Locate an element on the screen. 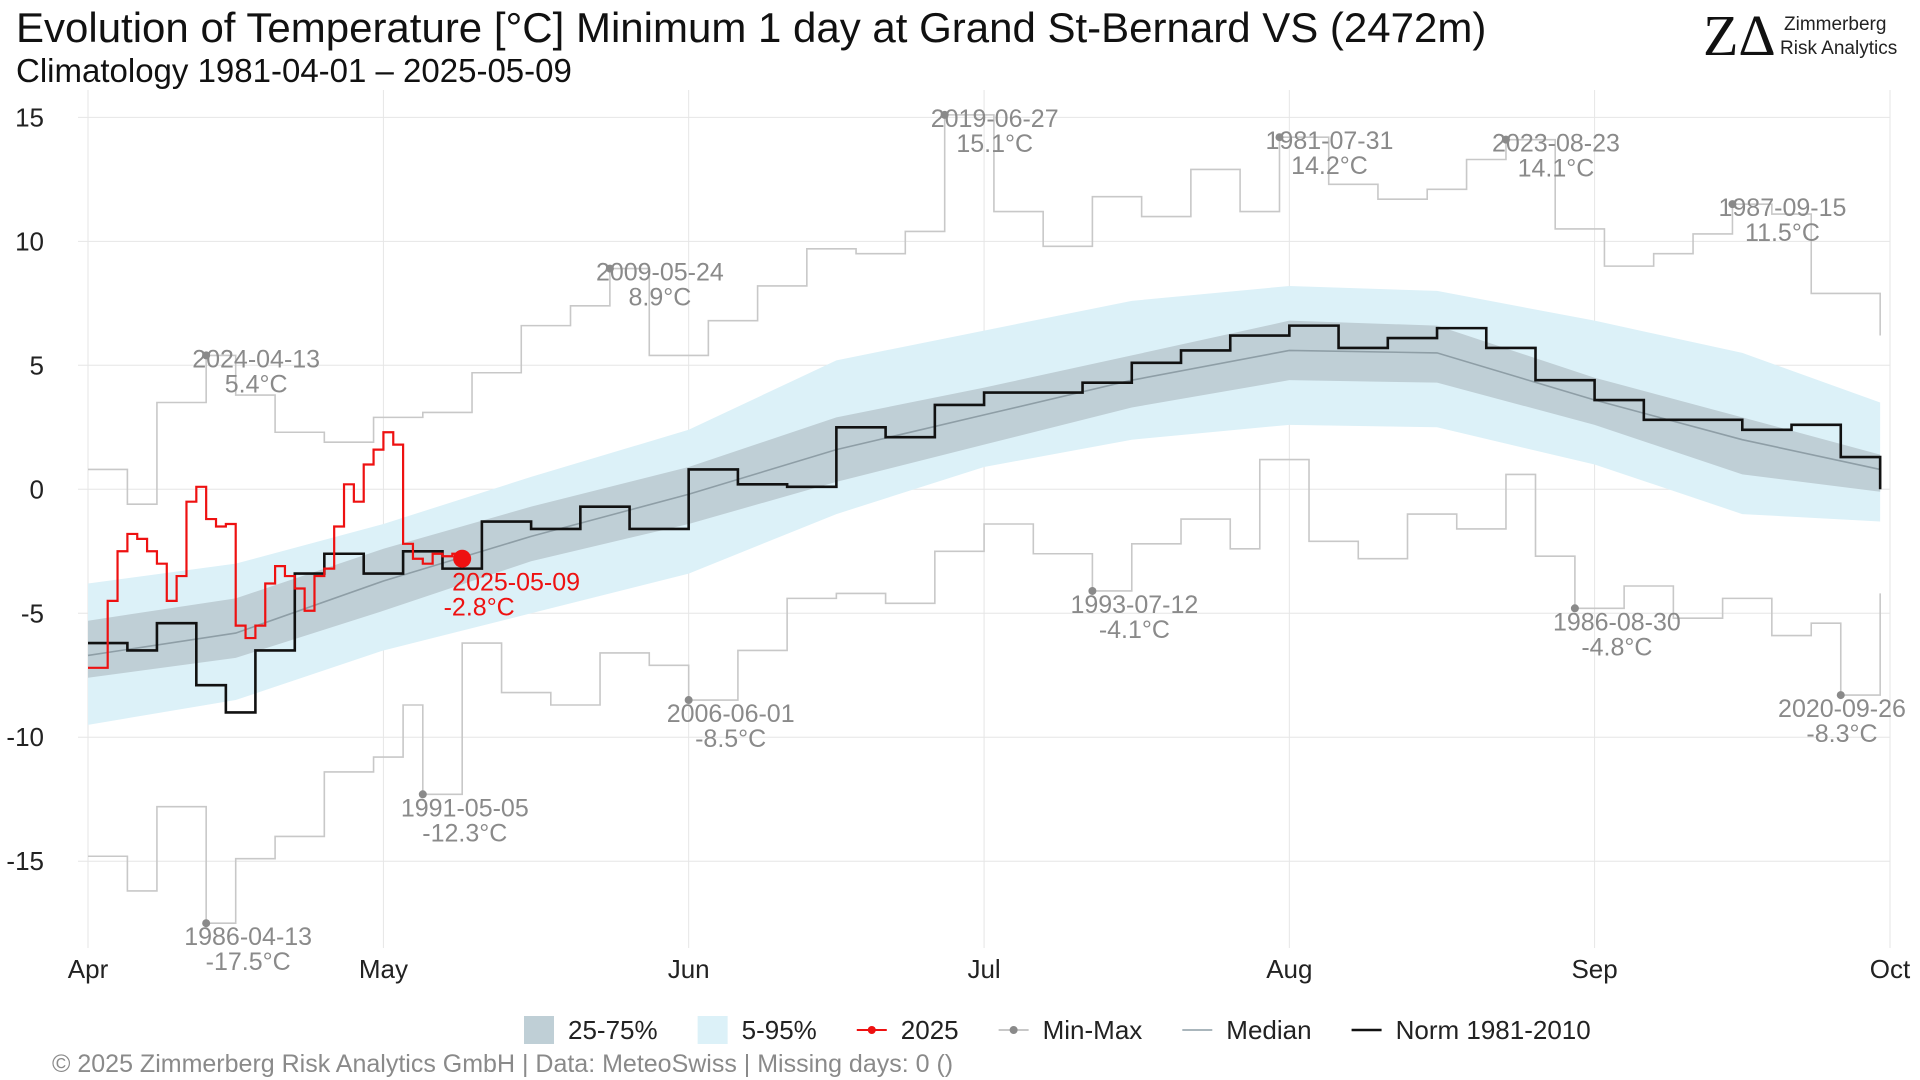 The height and width of the screenshot is (1080, 1920). y-tick-label: -5 is located at coordinates (32, 613).